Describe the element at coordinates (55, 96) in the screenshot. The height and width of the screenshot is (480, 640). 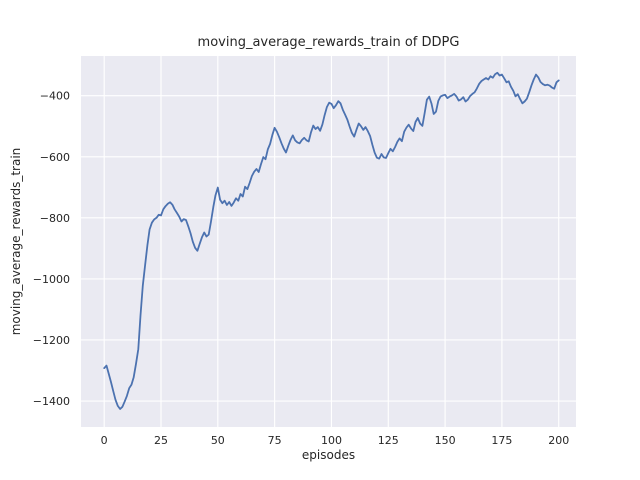
I see `tick-label: −400` at that location.